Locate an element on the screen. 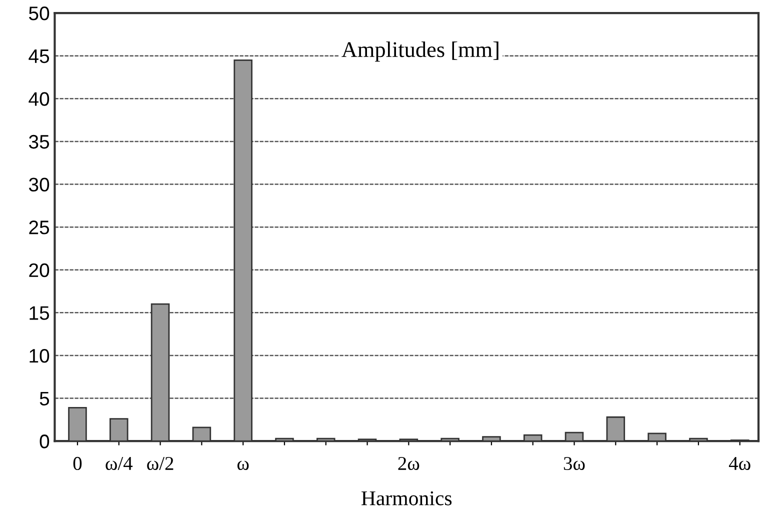 The image size is (760, 522). y-tick-label: 25 is located at coordinates (39, 227).